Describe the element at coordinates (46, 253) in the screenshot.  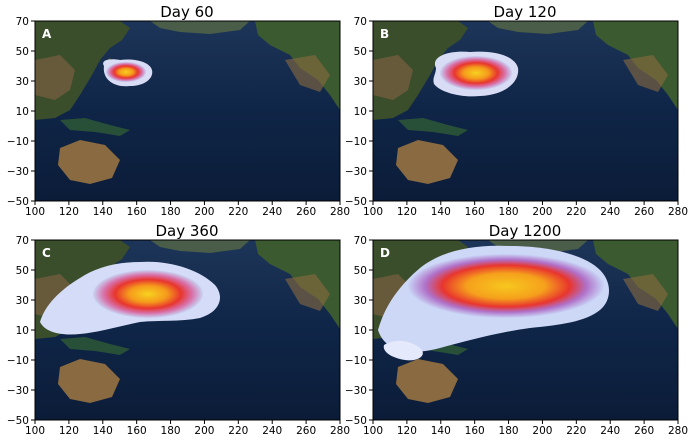
I see `panel-letter: C` at that location.